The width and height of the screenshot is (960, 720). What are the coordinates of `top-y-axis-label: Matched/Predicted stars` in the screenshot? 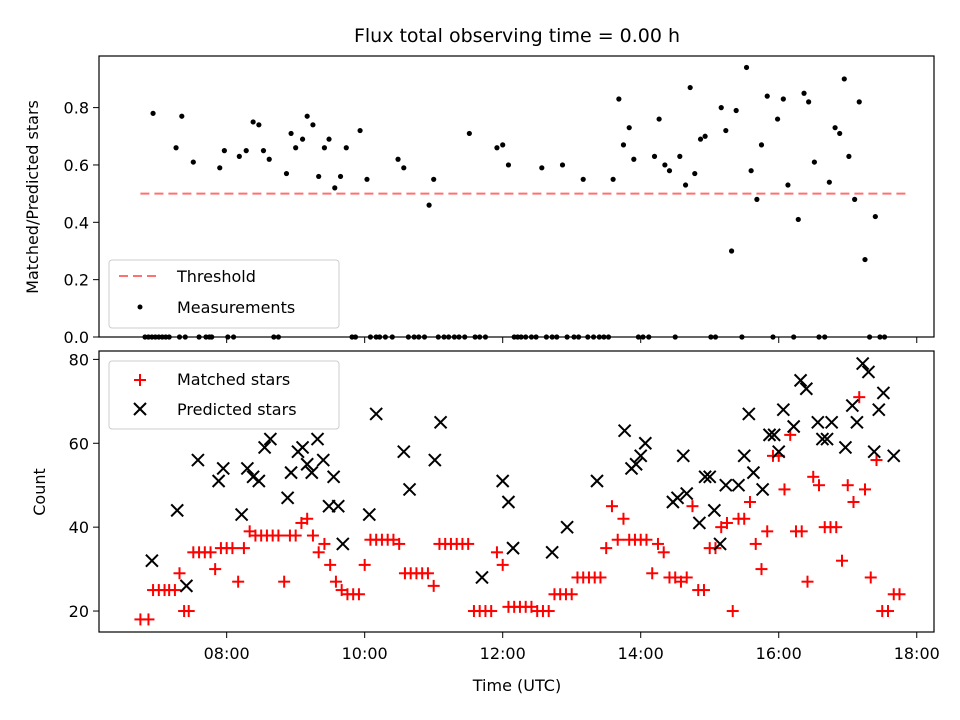 It's located at (32, 197).